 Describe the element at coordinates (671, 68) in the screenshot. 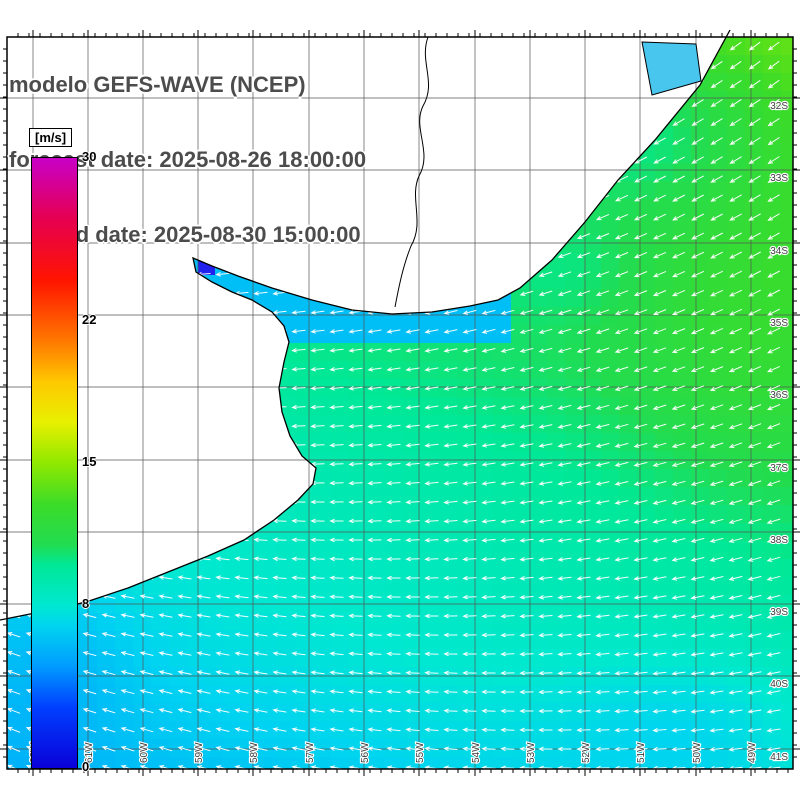

I see `lagoon` at that location.